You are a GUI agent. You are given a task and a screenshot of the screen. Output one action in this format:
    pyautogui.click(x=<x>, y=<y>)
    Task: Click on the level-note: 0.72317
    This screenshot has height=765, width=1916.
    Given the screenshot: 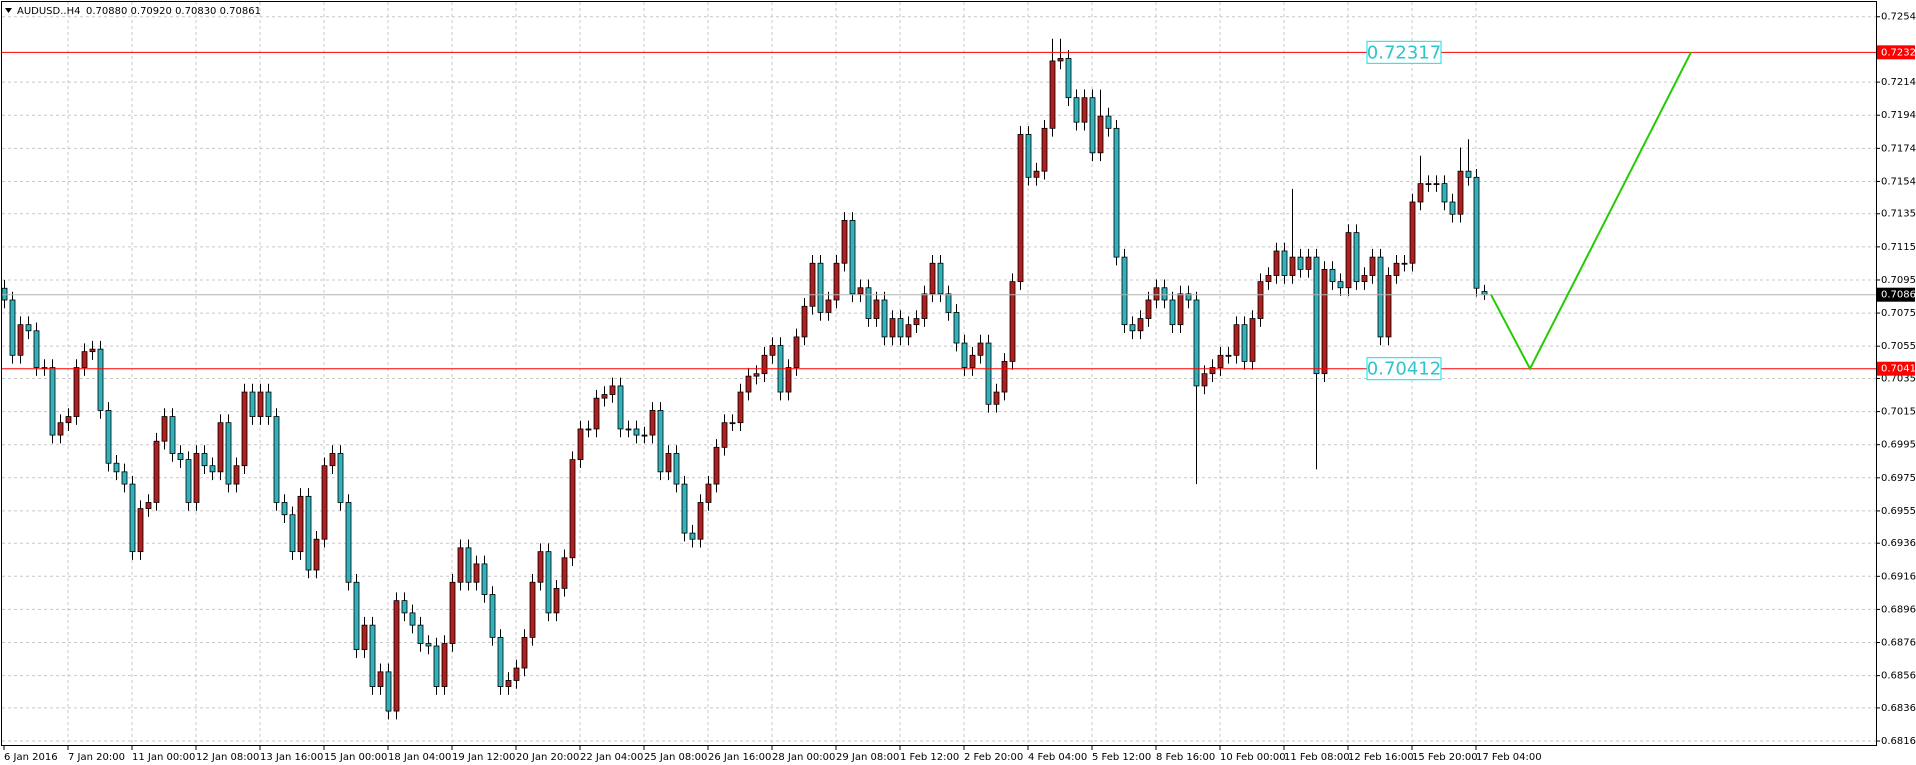 What is the action you would take?
    pyautogui.click(x=1404, y=52)
    